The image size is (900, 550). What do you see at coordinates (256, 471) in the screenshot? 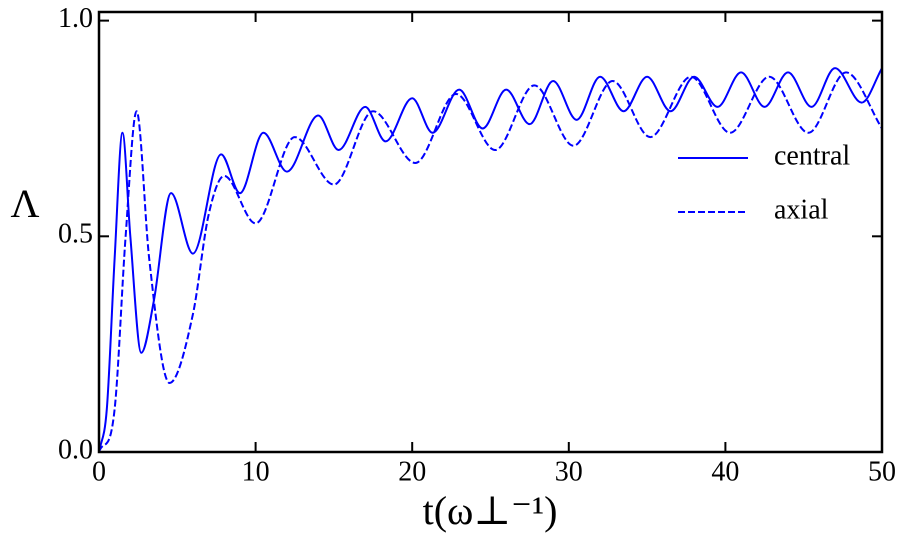
I see `x-tick-label: 10` at bounding box center [256, 471].